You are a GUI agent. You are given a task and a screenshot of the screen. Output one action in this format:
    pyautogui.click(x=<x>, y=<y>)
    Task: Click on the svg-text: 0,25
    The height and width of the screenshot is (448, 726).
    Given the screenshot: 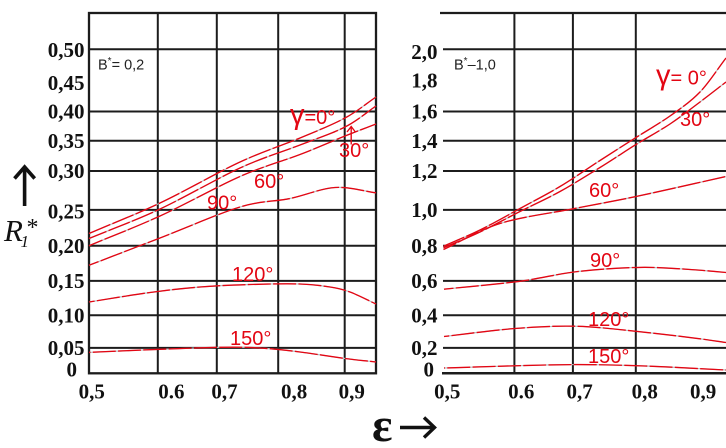 What is the action you would take?
    pyautogui.click(x=66, y=212)
    